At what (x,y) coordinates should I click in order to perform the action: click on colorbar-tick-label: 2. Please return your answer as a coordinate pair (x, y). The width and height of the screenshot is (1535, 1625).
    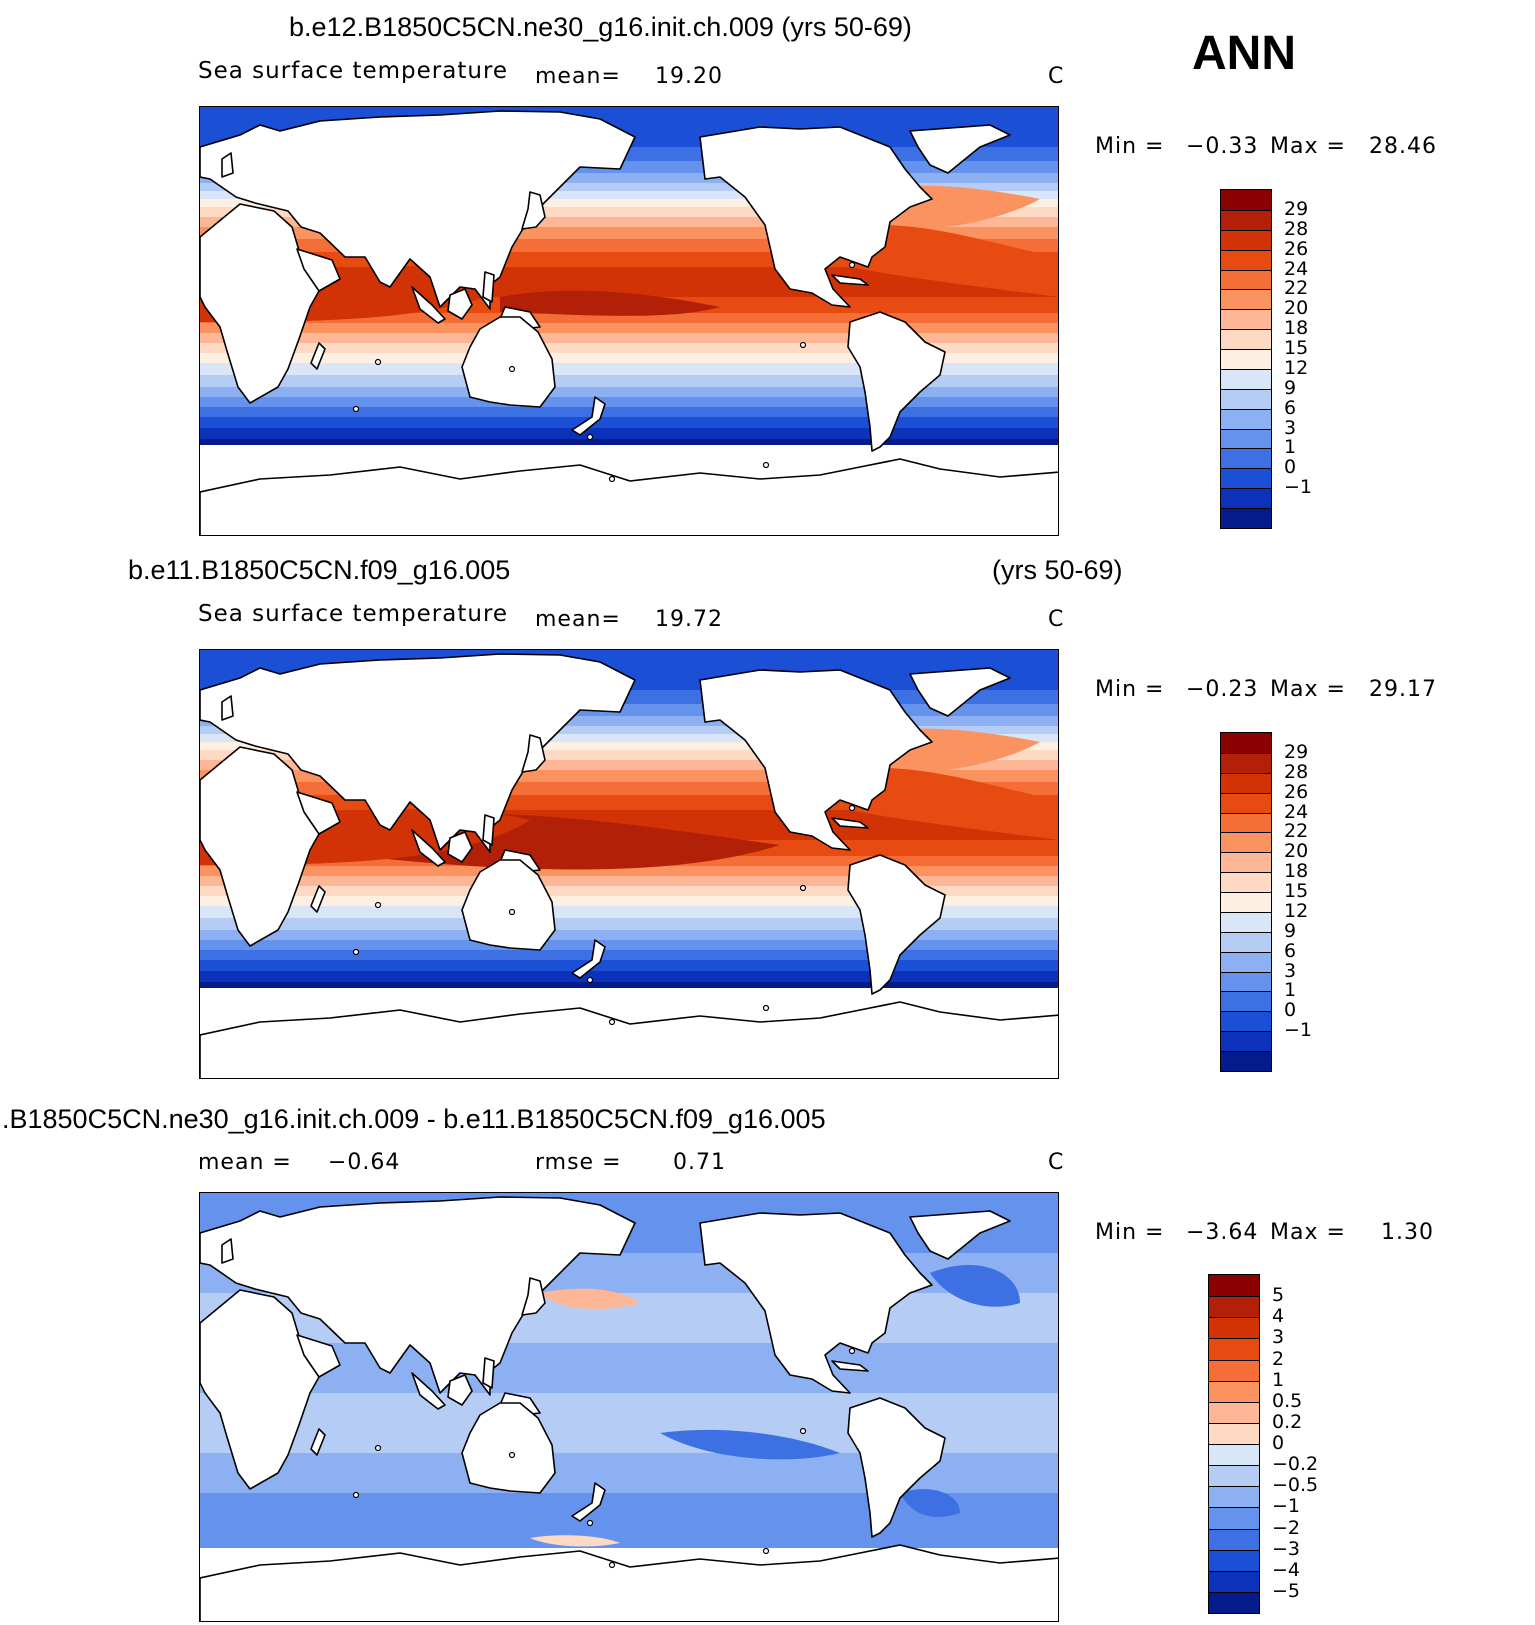
    Looking at the image, I should click on (1278, 1358).